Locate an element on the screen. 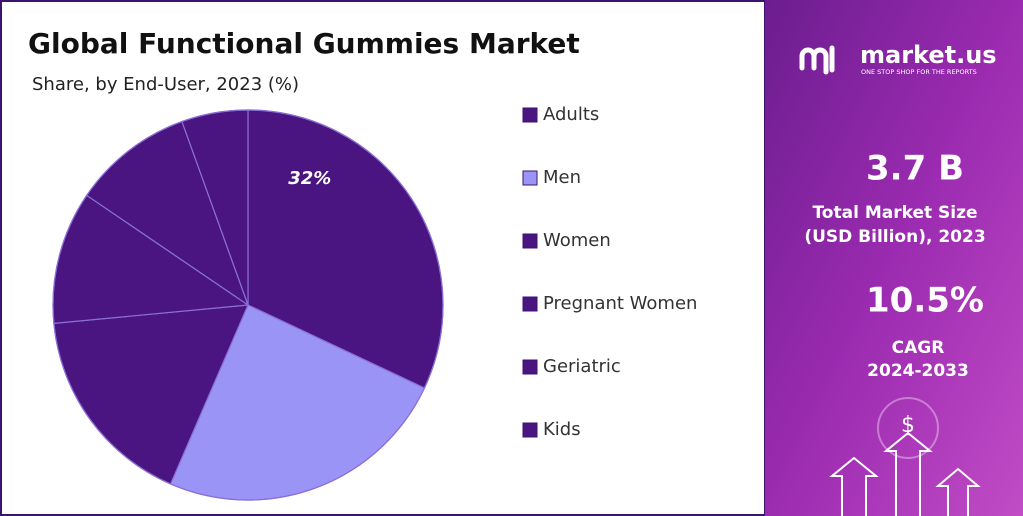  legend-label: Geriatric is located at coordinates (582, 366).